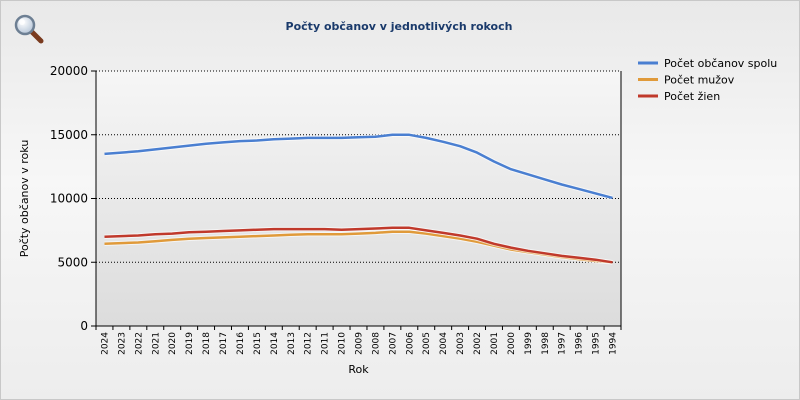 This screenshot has height=400, width=800. Describe the element at coordinates (156, 343) in the screenshot. I see `x-tick-label: 2021` at that location.